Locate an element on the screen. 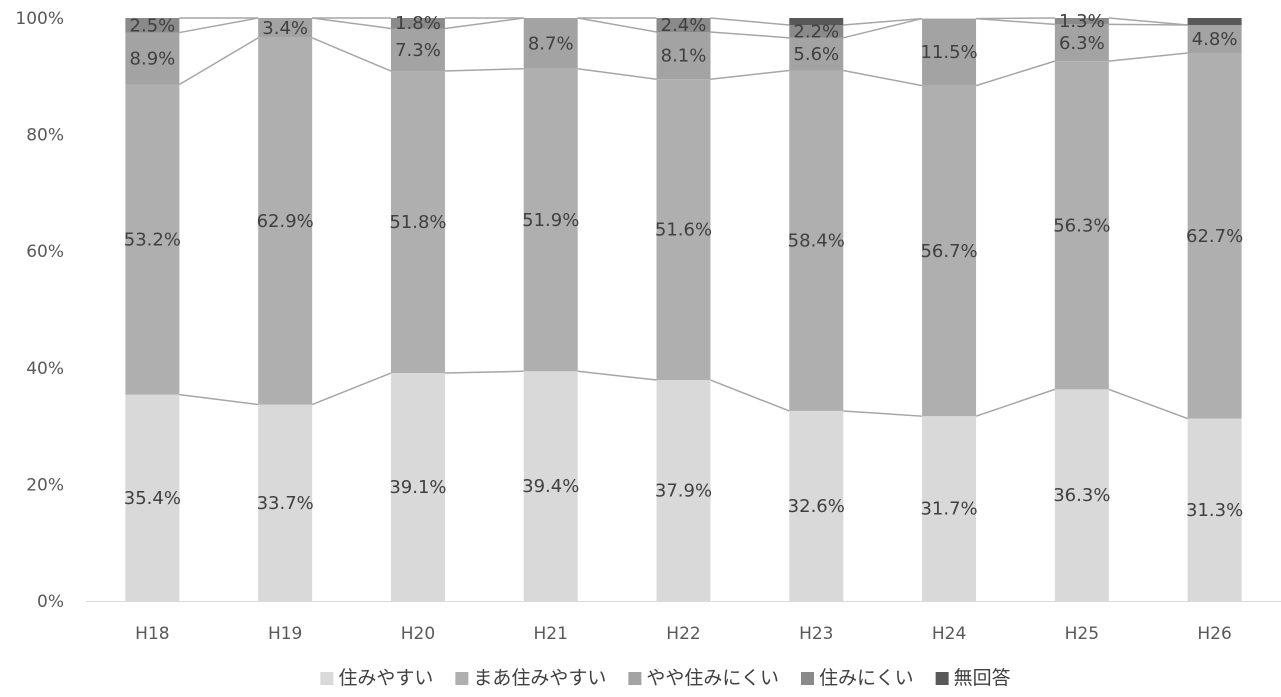 The height and width of the screenshot is (697, 1281). data-label: 2.5% is located at coordinates (153, 25).